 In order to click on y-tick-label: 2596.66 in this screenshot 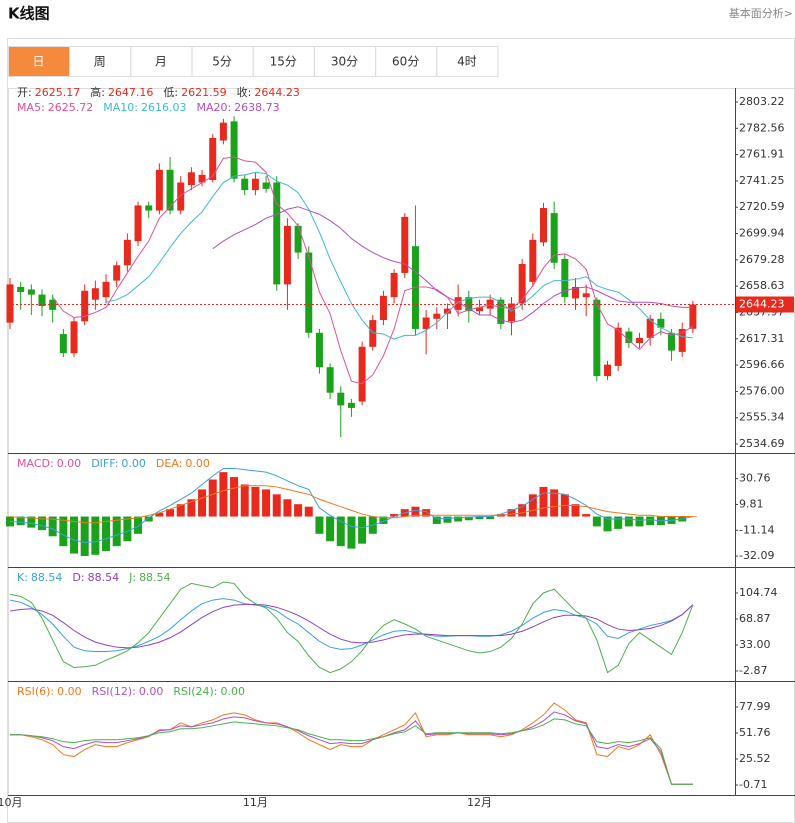, I will do `click(762, 364)`.